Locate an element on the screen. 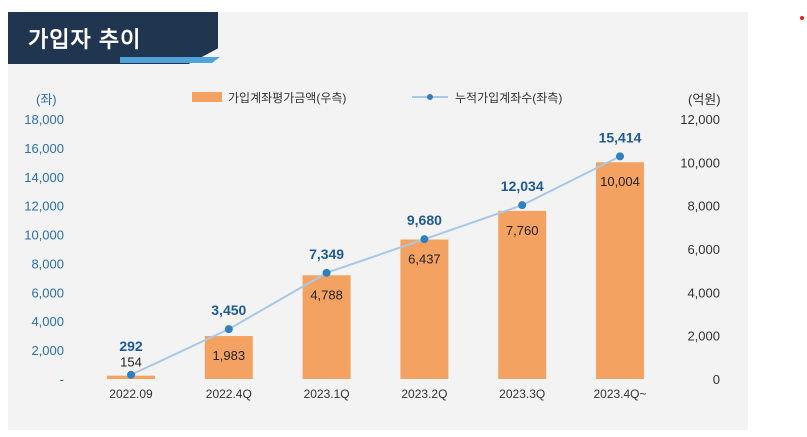 Image resolution: width=807 pixels, height=437 pixels. legend-bar-swatch is located at coordinates (207, 97).